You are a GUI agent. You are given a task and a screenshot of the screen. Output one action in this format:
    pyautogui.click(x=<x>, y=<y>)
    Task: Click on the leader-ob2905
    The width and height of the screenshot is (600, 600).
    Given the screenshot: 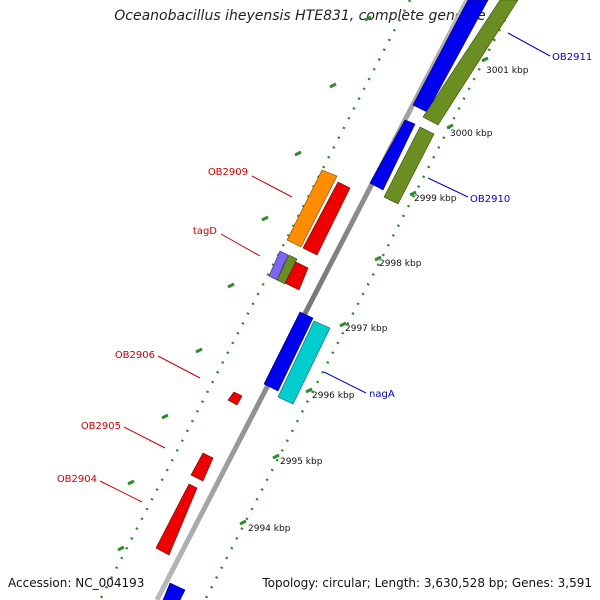 What is the action you would take?
    pyautogui.click(x=144, y=437)
    